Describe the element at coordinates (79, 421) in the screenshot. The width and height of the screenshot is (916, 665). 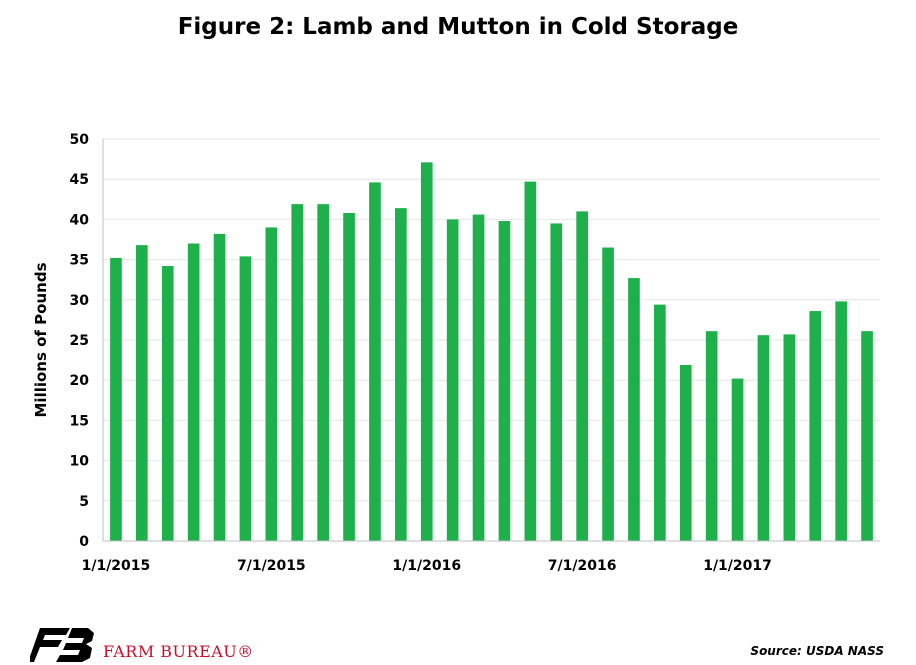
I see `y-tick-label: 15` at that location.